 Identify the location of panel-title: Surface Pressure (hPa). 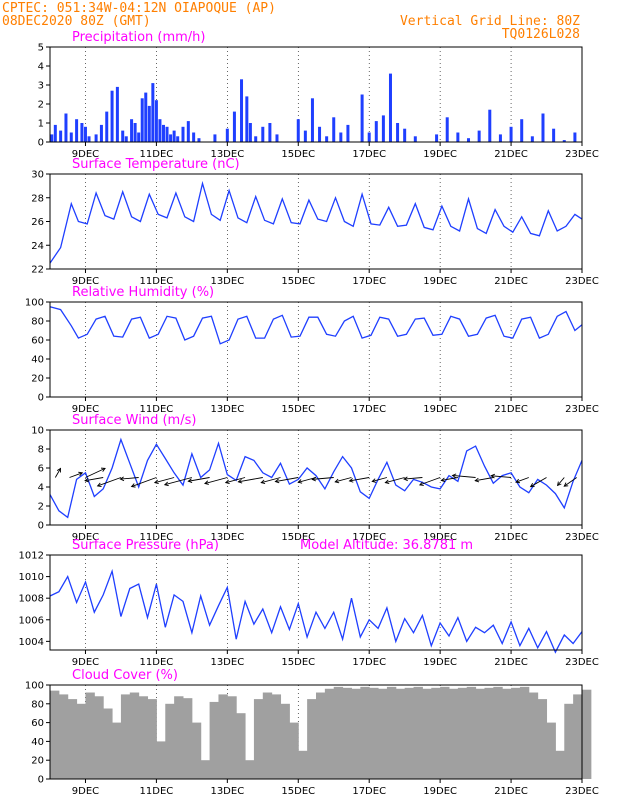
(145, 545).